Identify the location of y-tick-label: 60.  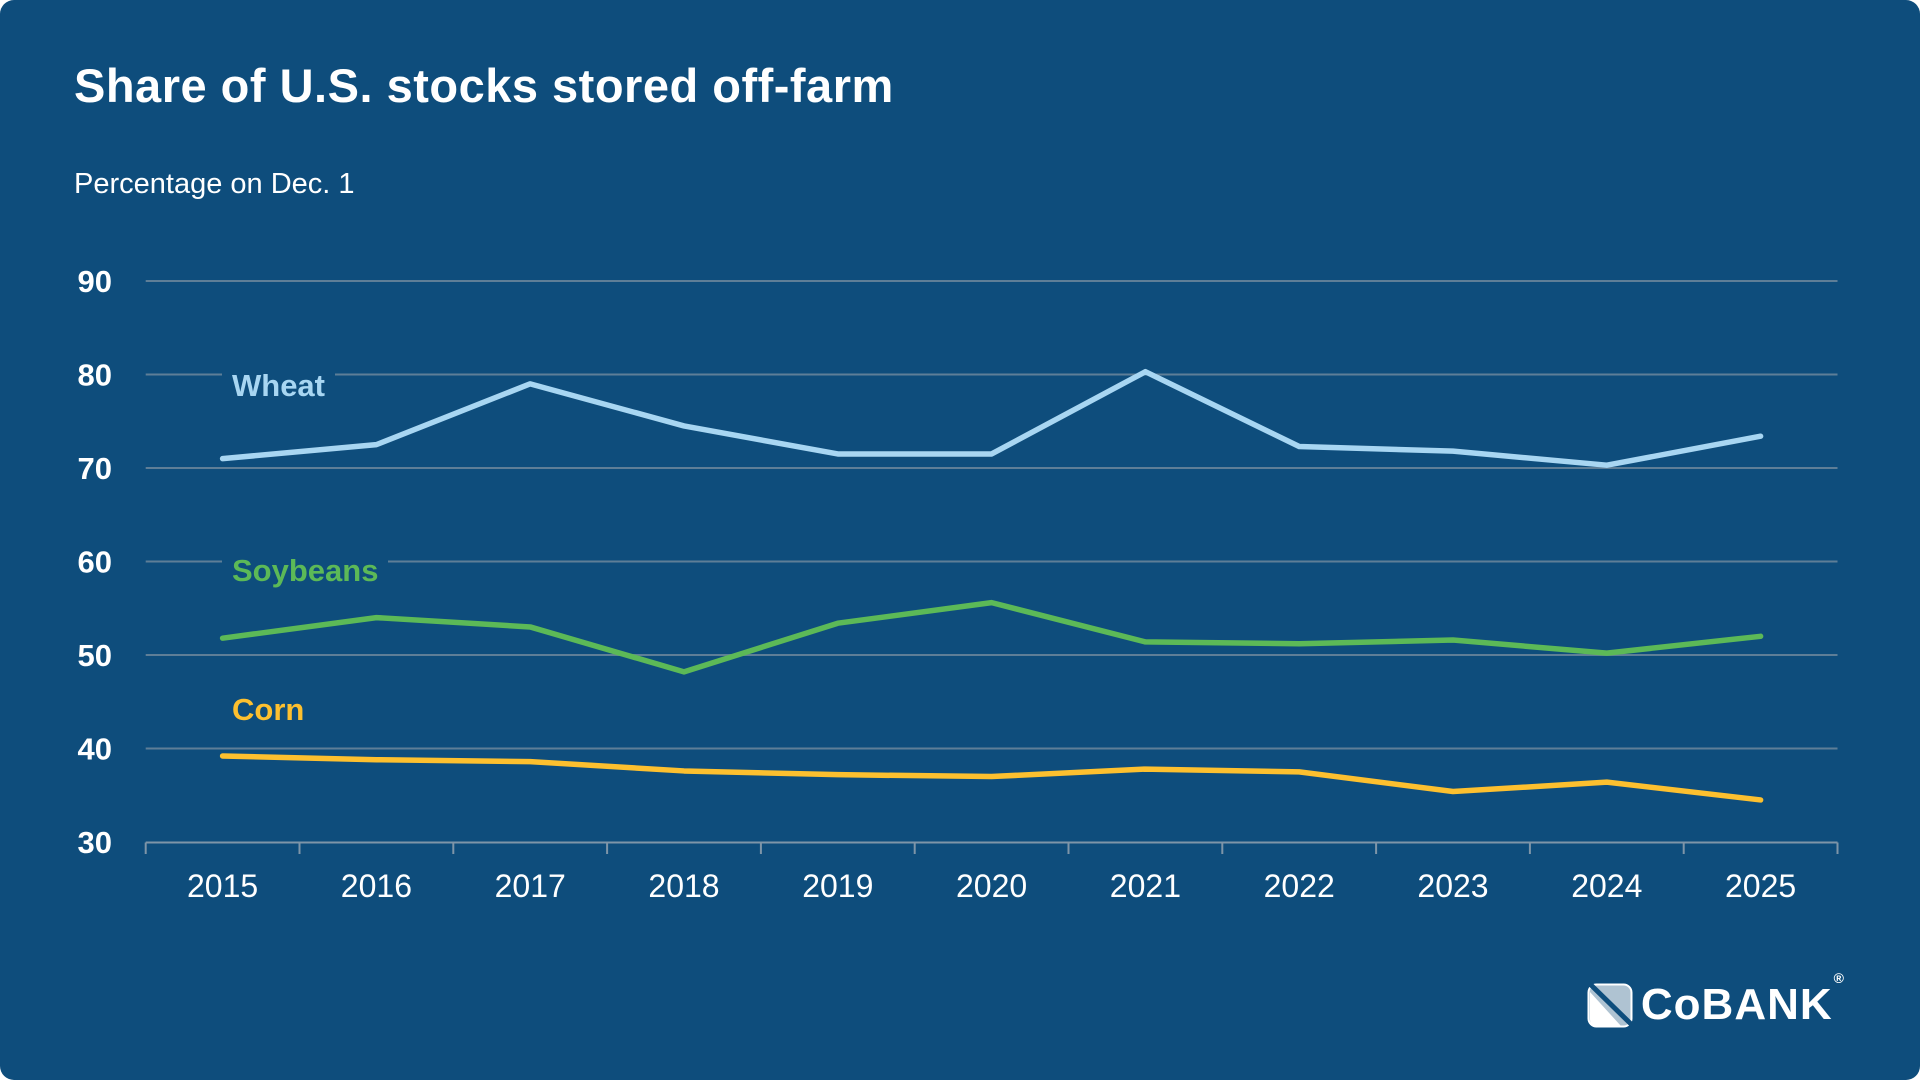
(95, 562).